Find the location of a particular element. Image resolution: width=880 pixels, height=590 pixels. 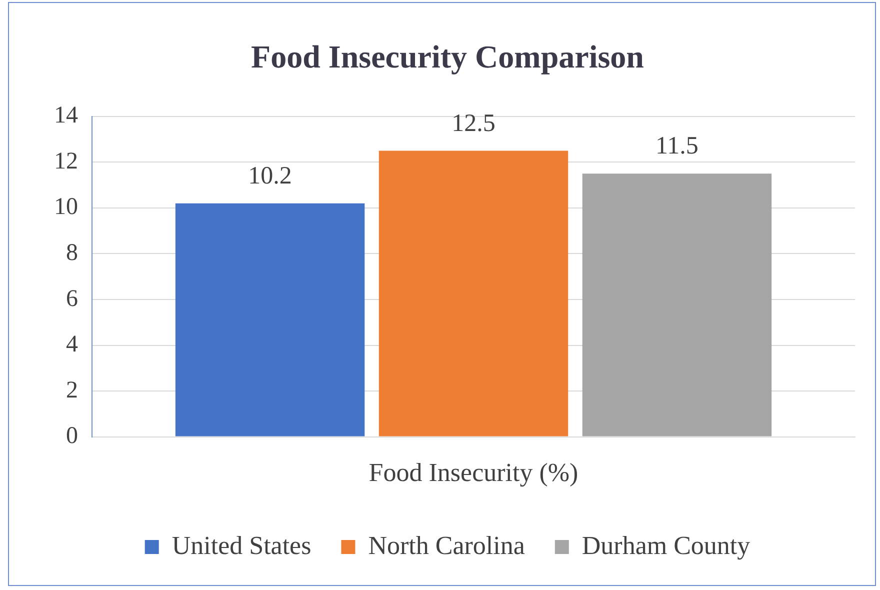

legend-label: United States is located at coordinates (242, 545).